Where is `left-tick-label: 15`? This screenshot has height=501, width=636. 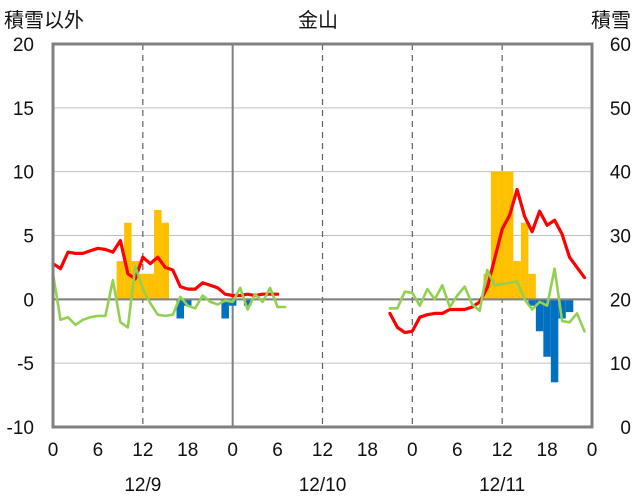
left-tick-label: 15 is located at coordinates (23, 109).